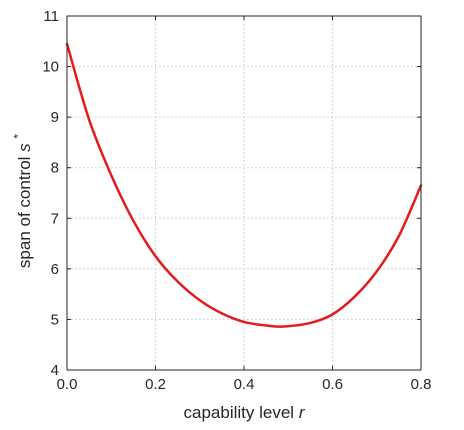 This screenshot has height=430, width=464. I want to click on y-tick-label: 5, so click(55, 319).